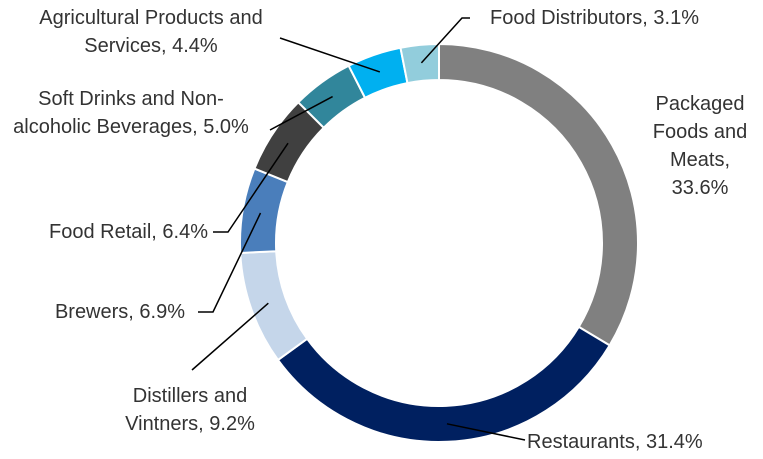 This screenshot has width=763, height=459. I want to click on data-label: Agricultural Products and Services, 4.4%, so click(151, 32).